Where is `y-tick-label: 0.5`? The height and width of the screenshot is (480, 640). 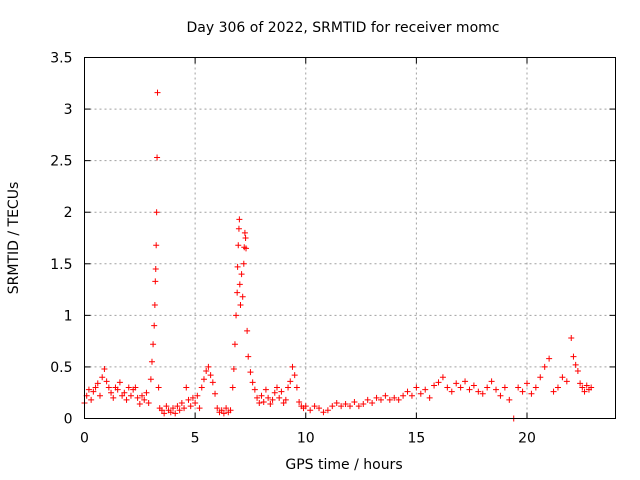 y-tick-label: 0.5 is located at coordinates (61, 368).